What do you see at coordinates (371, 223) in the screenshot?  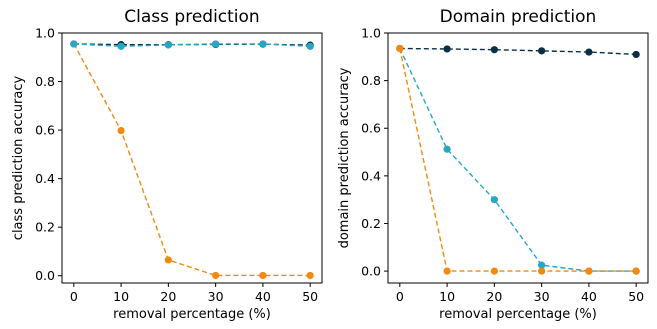 I see `domain-y-tick-label: 0.2` at bounding box center [371, 223].